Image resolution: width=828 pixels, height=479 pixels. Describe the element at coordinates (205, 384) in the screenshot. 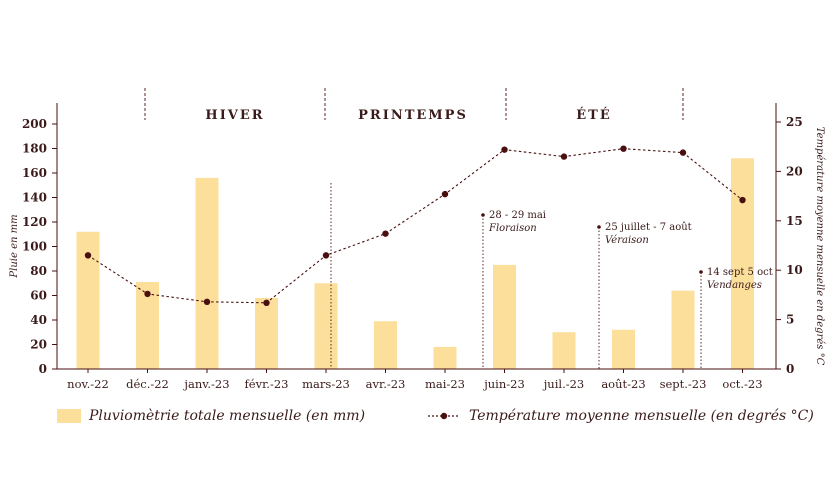

I see `x-tick-label: janv.-23` at that location.